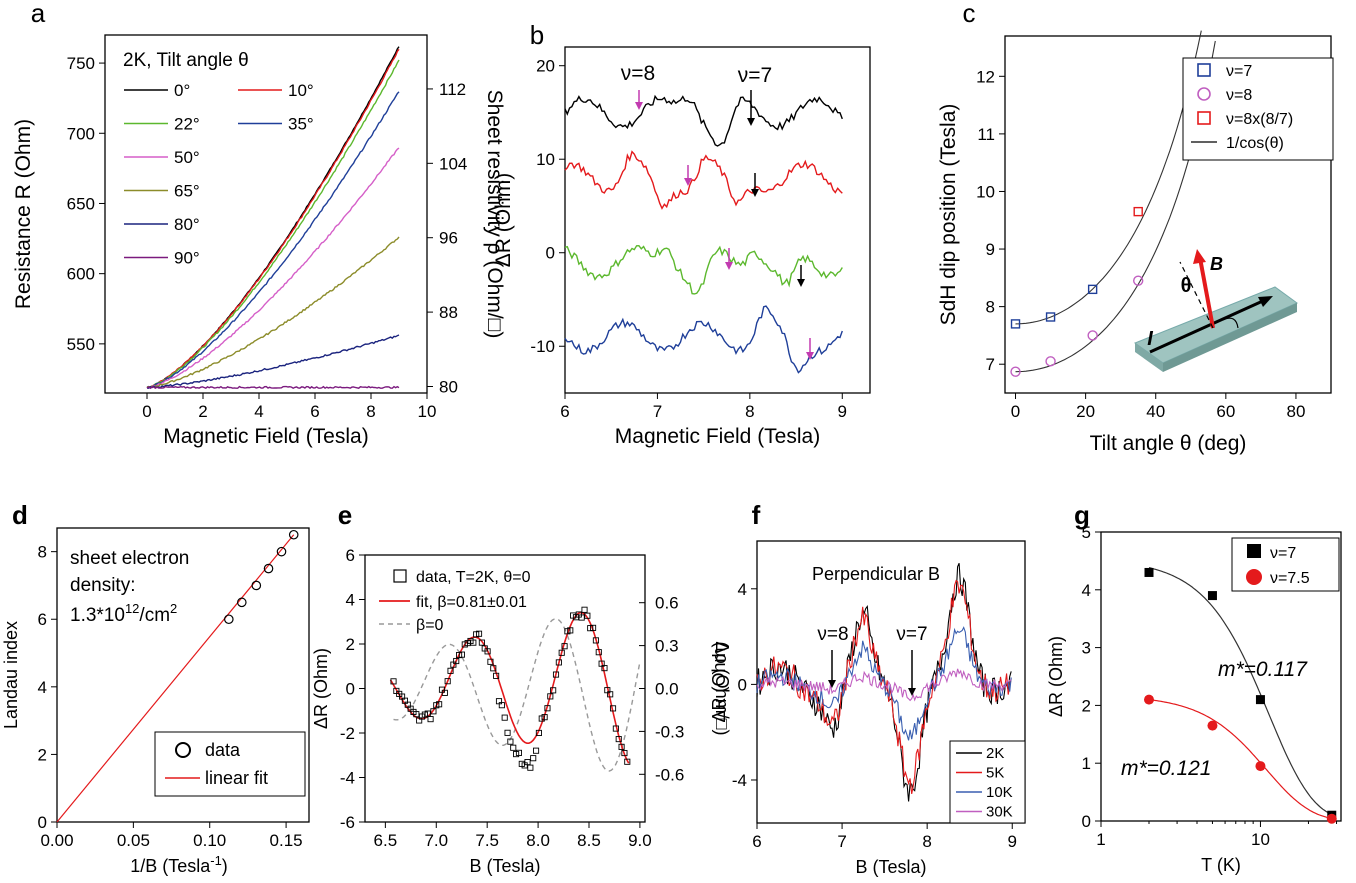 The image size is (1356, 883). I want to click on y2-tick-label: -0.3, so click(669, 731).